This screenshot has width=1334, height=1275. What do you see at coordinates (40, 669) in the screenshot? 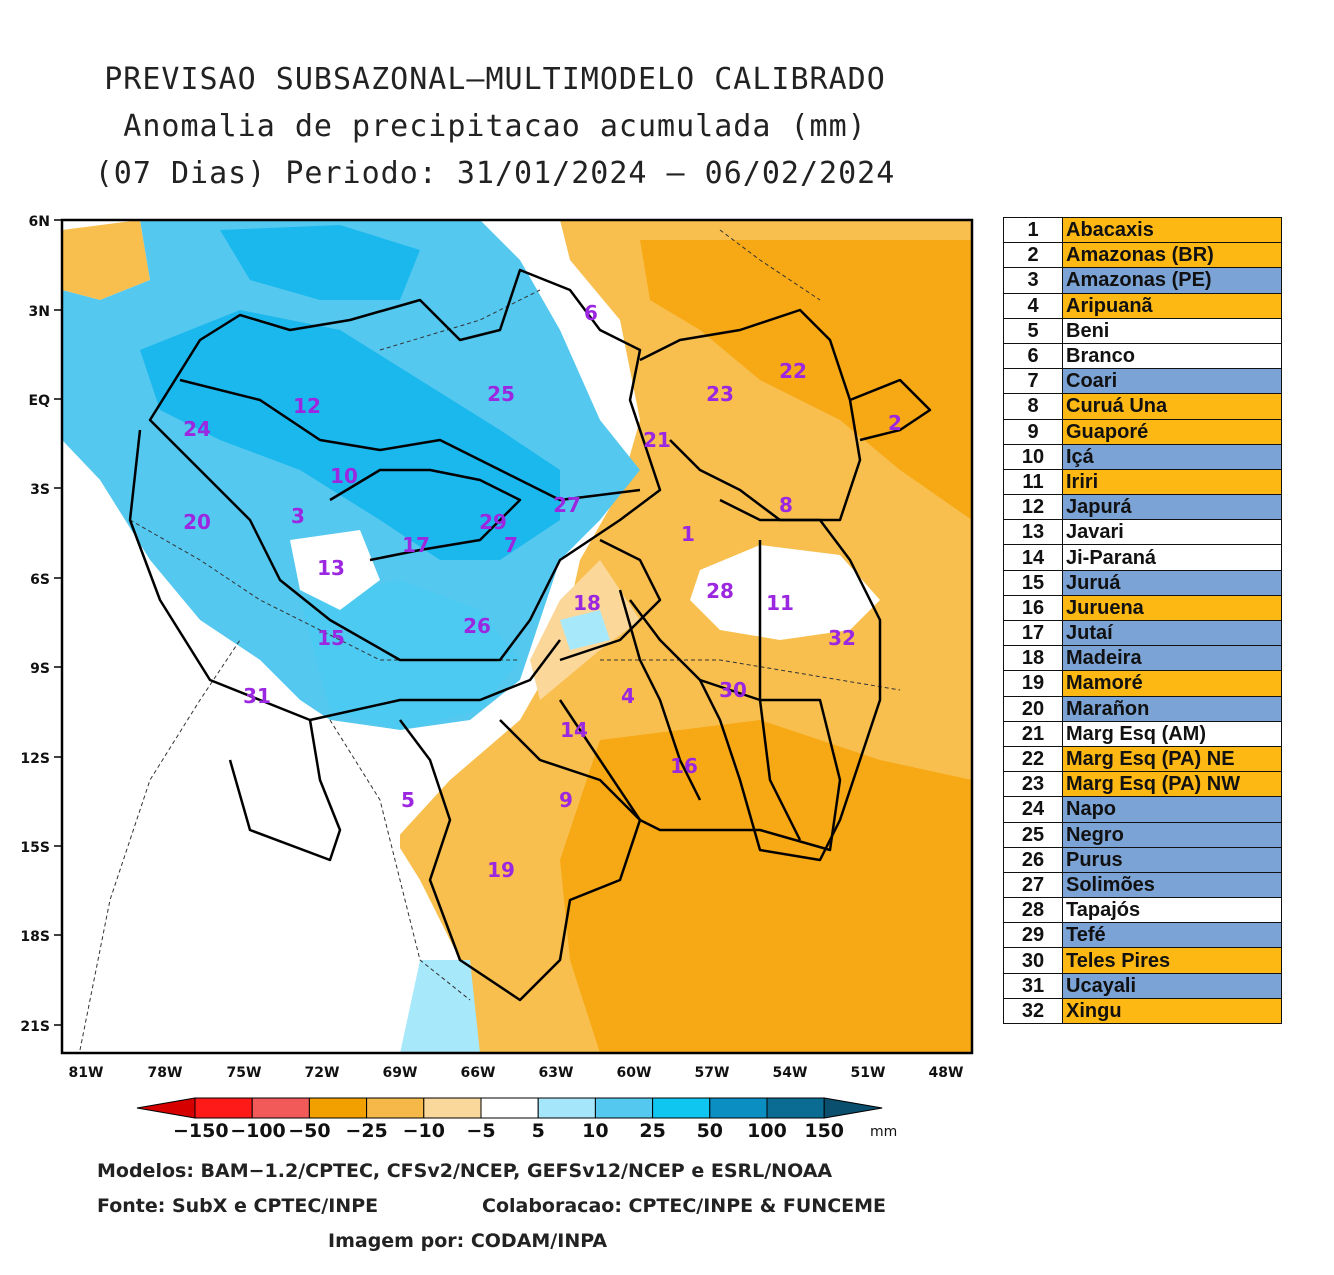
I see `lat-tick: 9S` at bounding box center [40, 669].